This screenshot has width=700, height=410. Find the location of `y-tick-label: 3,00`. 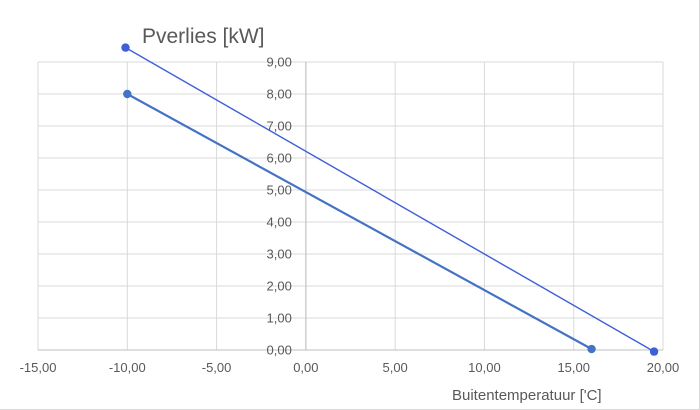

y-tick-label: 3,00 is located at coordinates (279, 254).